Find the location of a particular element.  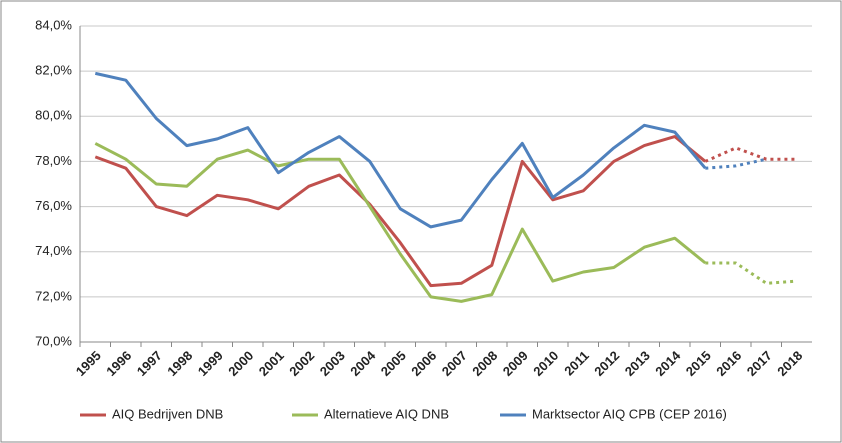

legend-label: Marktsector AIQ CPB (CEP 2016) is located at coordinates (629, 413).